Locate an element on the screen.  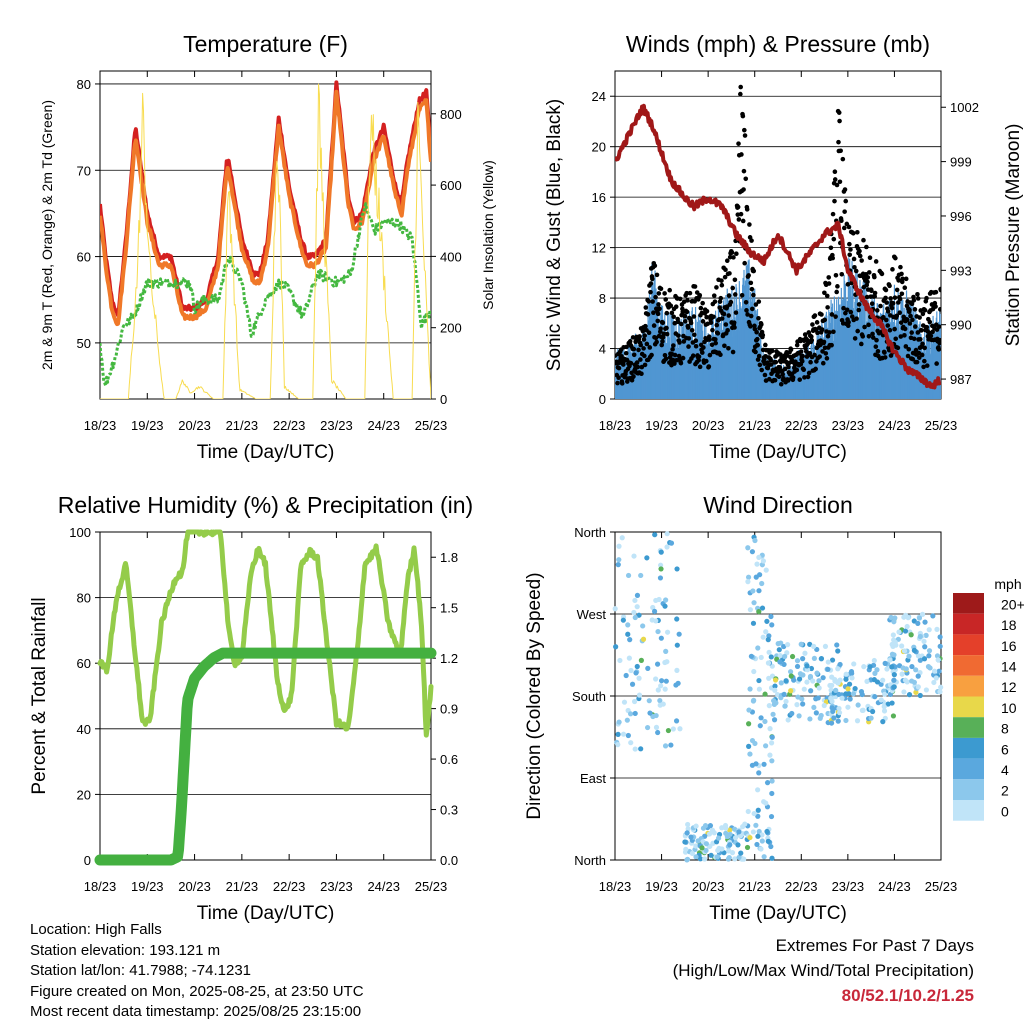
humidity-xlabel: Time (Day/UTC) is located at coordinates (266, 913).